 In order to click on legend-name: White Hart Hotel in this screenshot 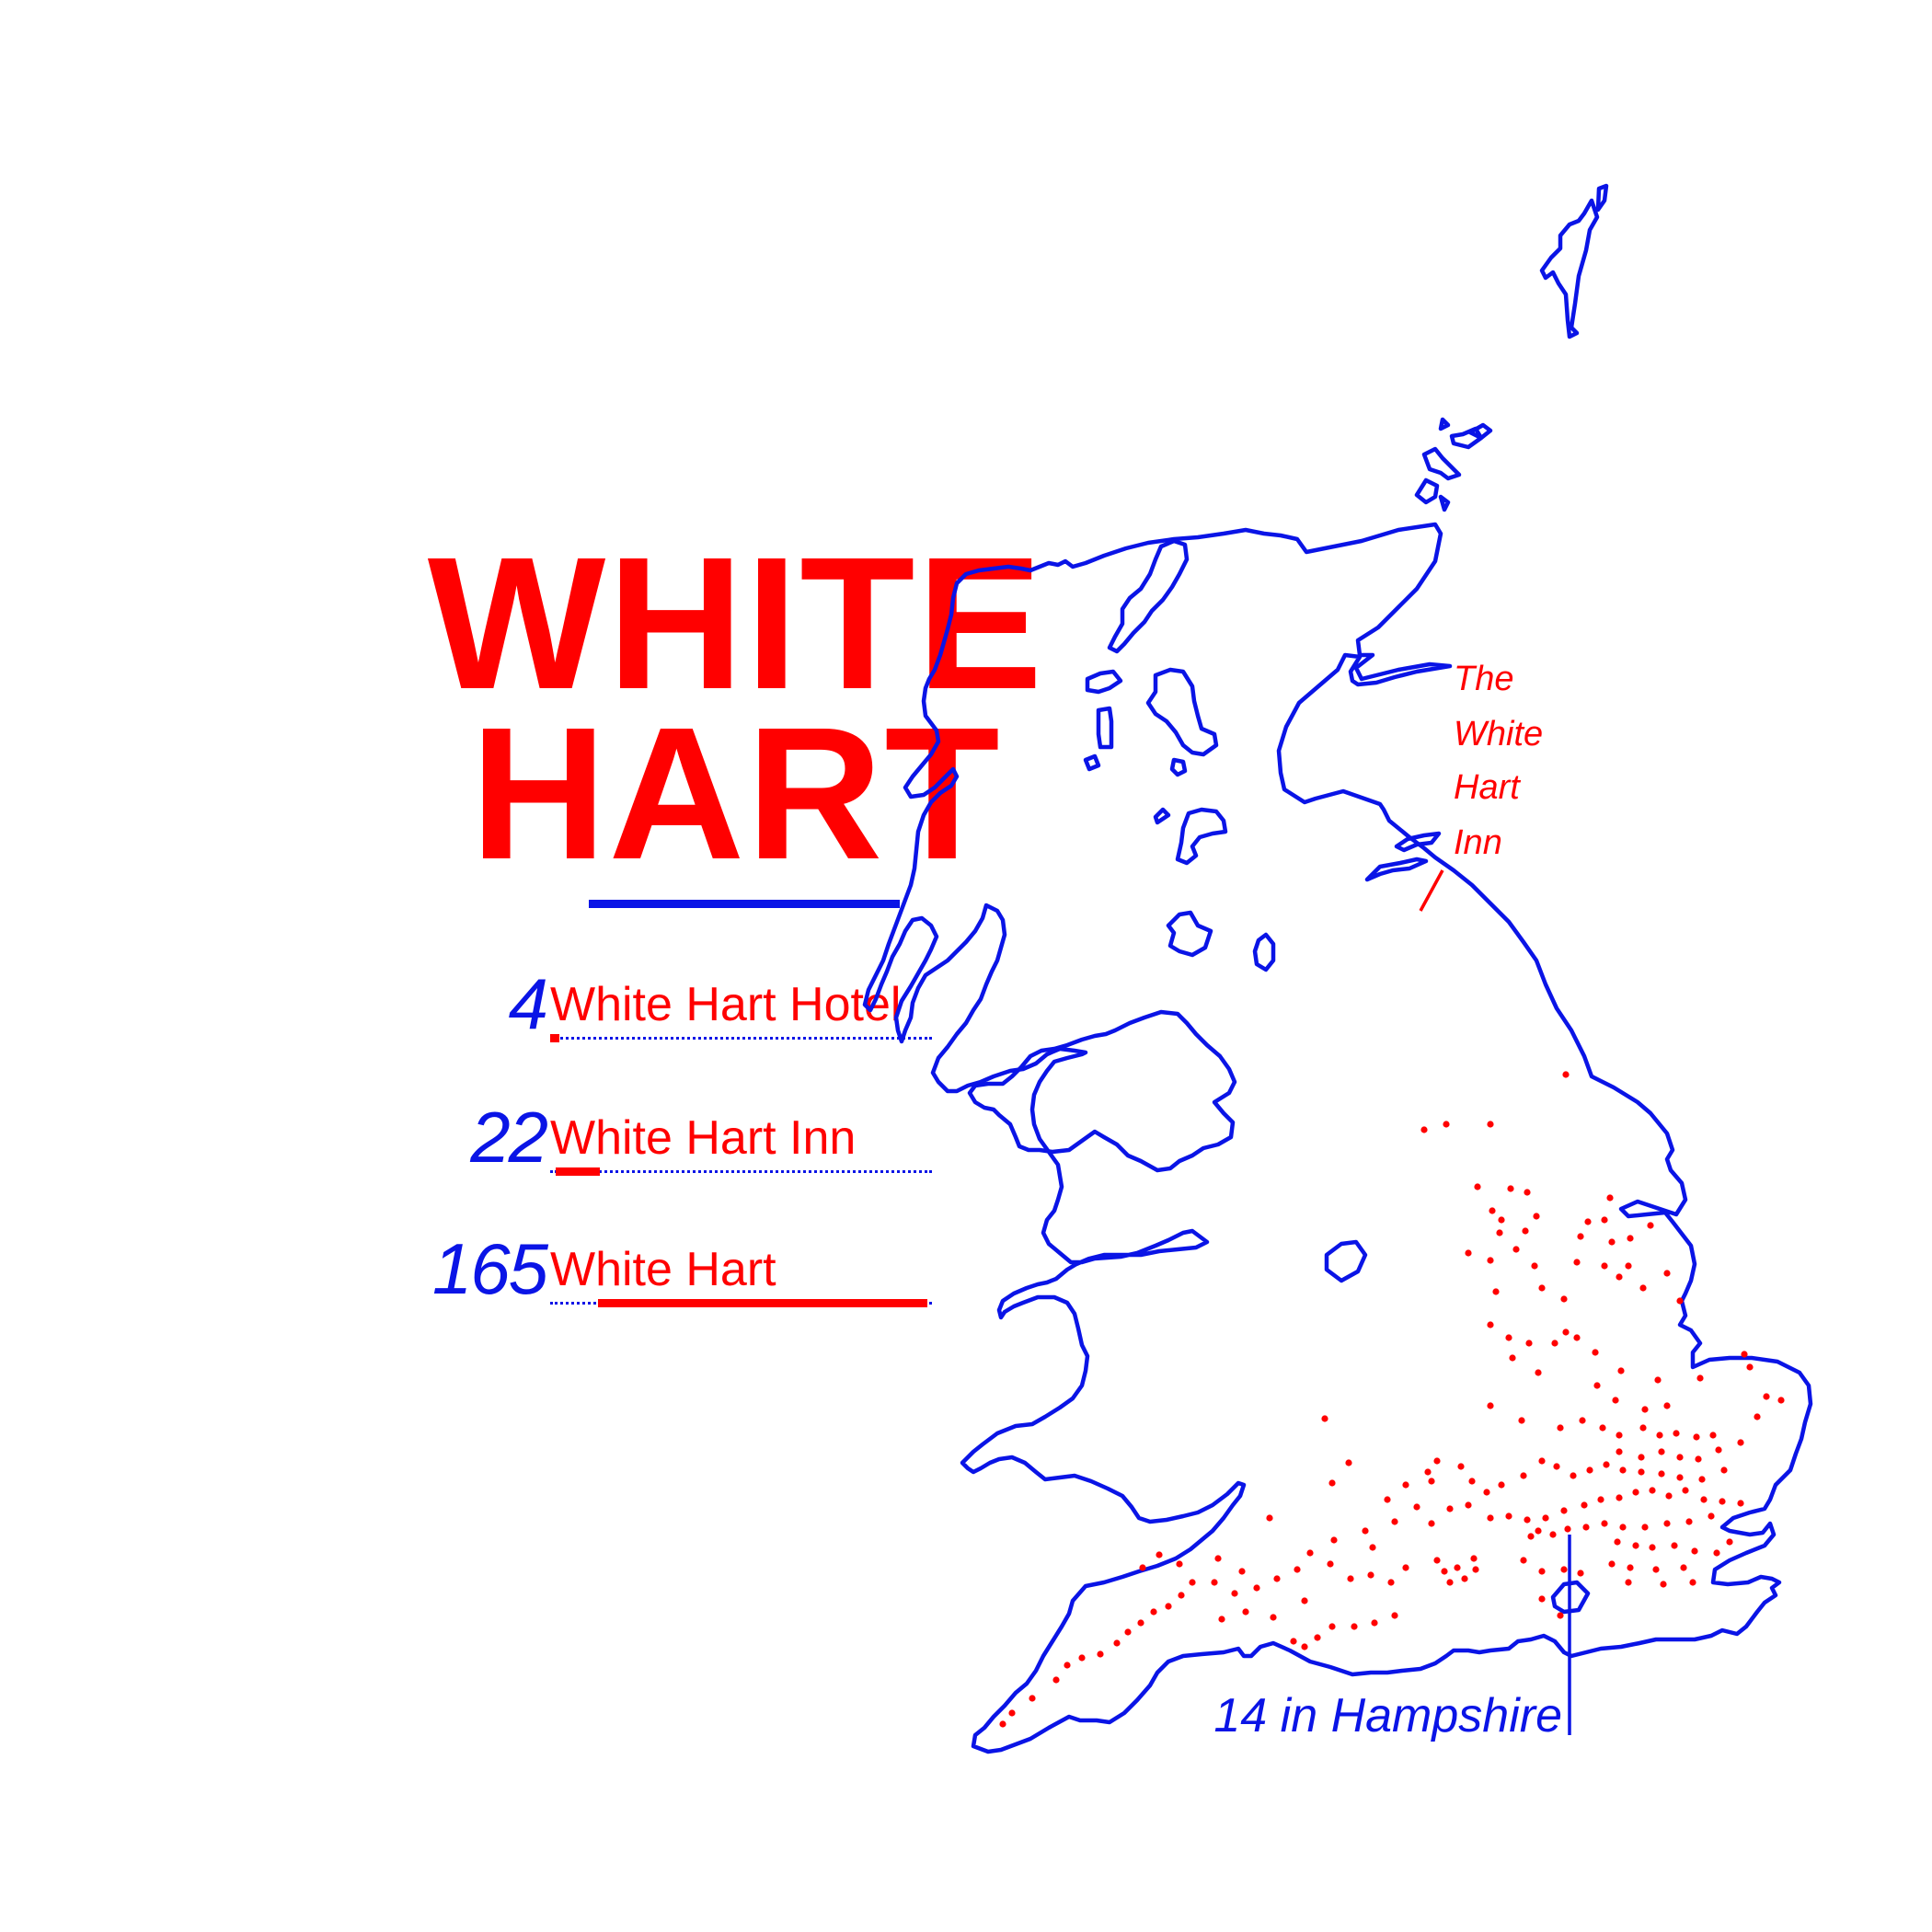, I will do `click(726, 1004)`.